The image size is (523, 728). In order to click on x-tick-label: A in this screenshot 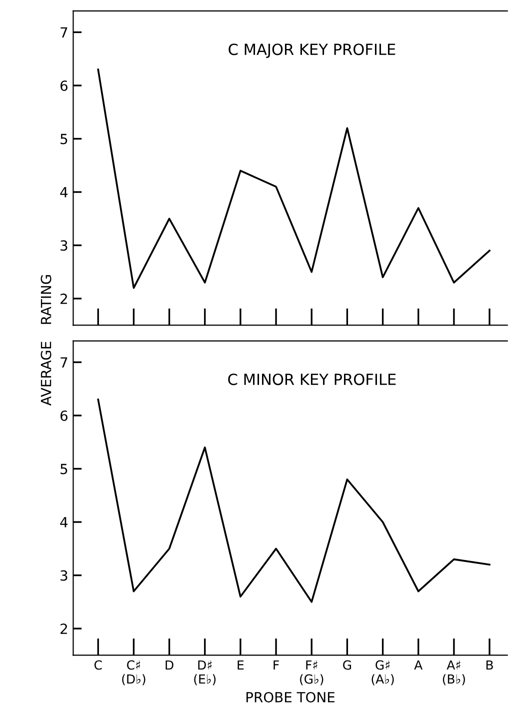, I will do `click(418, 665)`.